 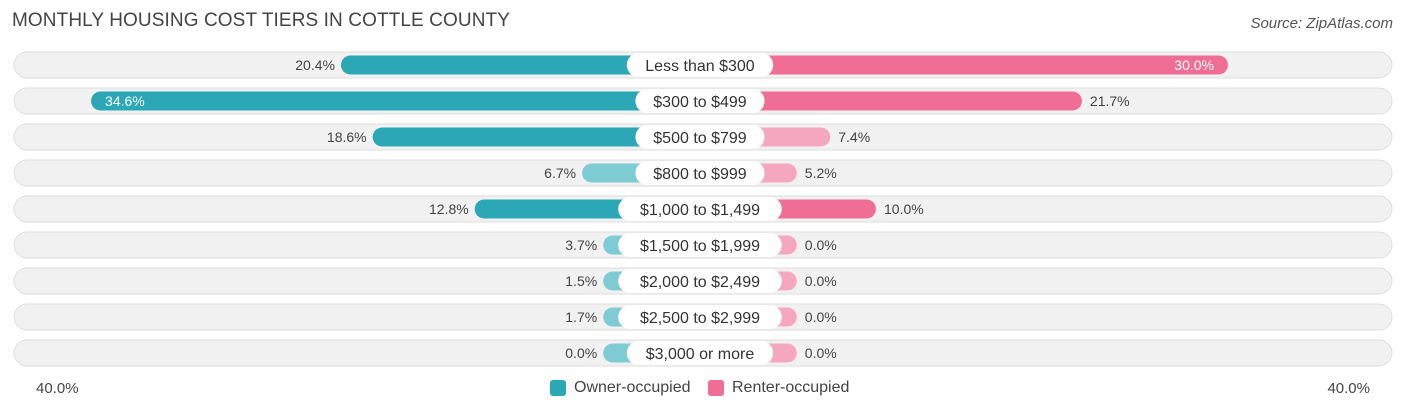 I want to click on renter-value-label: 7.4%, so click(x=854, y=137).